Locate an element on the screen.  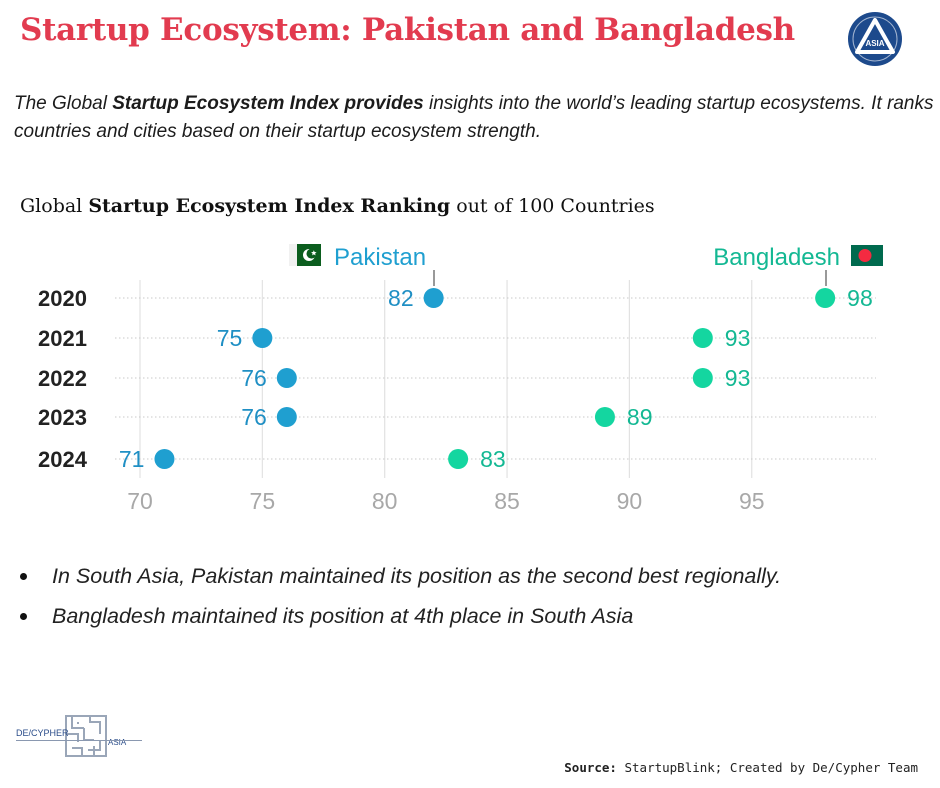
year-labels: 2020 2021 2022 2023 2024 is located at coordinates (63, 379).